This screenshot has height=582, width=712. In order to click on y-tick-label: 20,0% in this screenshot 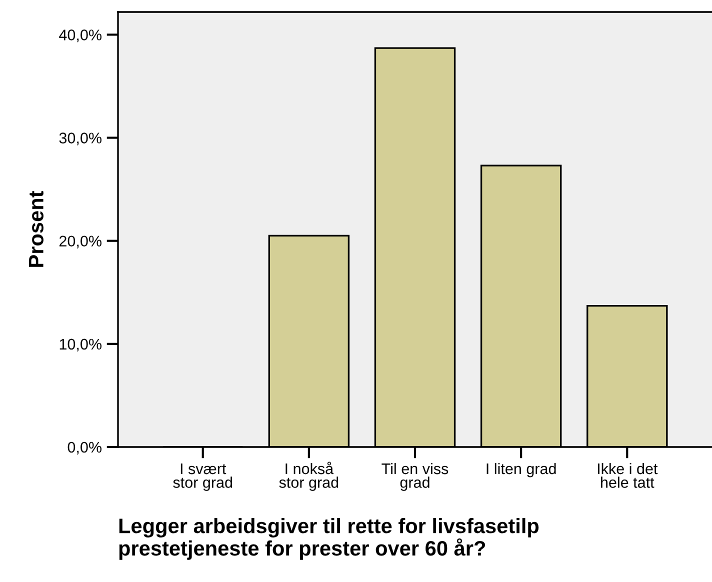, I will do `click(80, 242)`.